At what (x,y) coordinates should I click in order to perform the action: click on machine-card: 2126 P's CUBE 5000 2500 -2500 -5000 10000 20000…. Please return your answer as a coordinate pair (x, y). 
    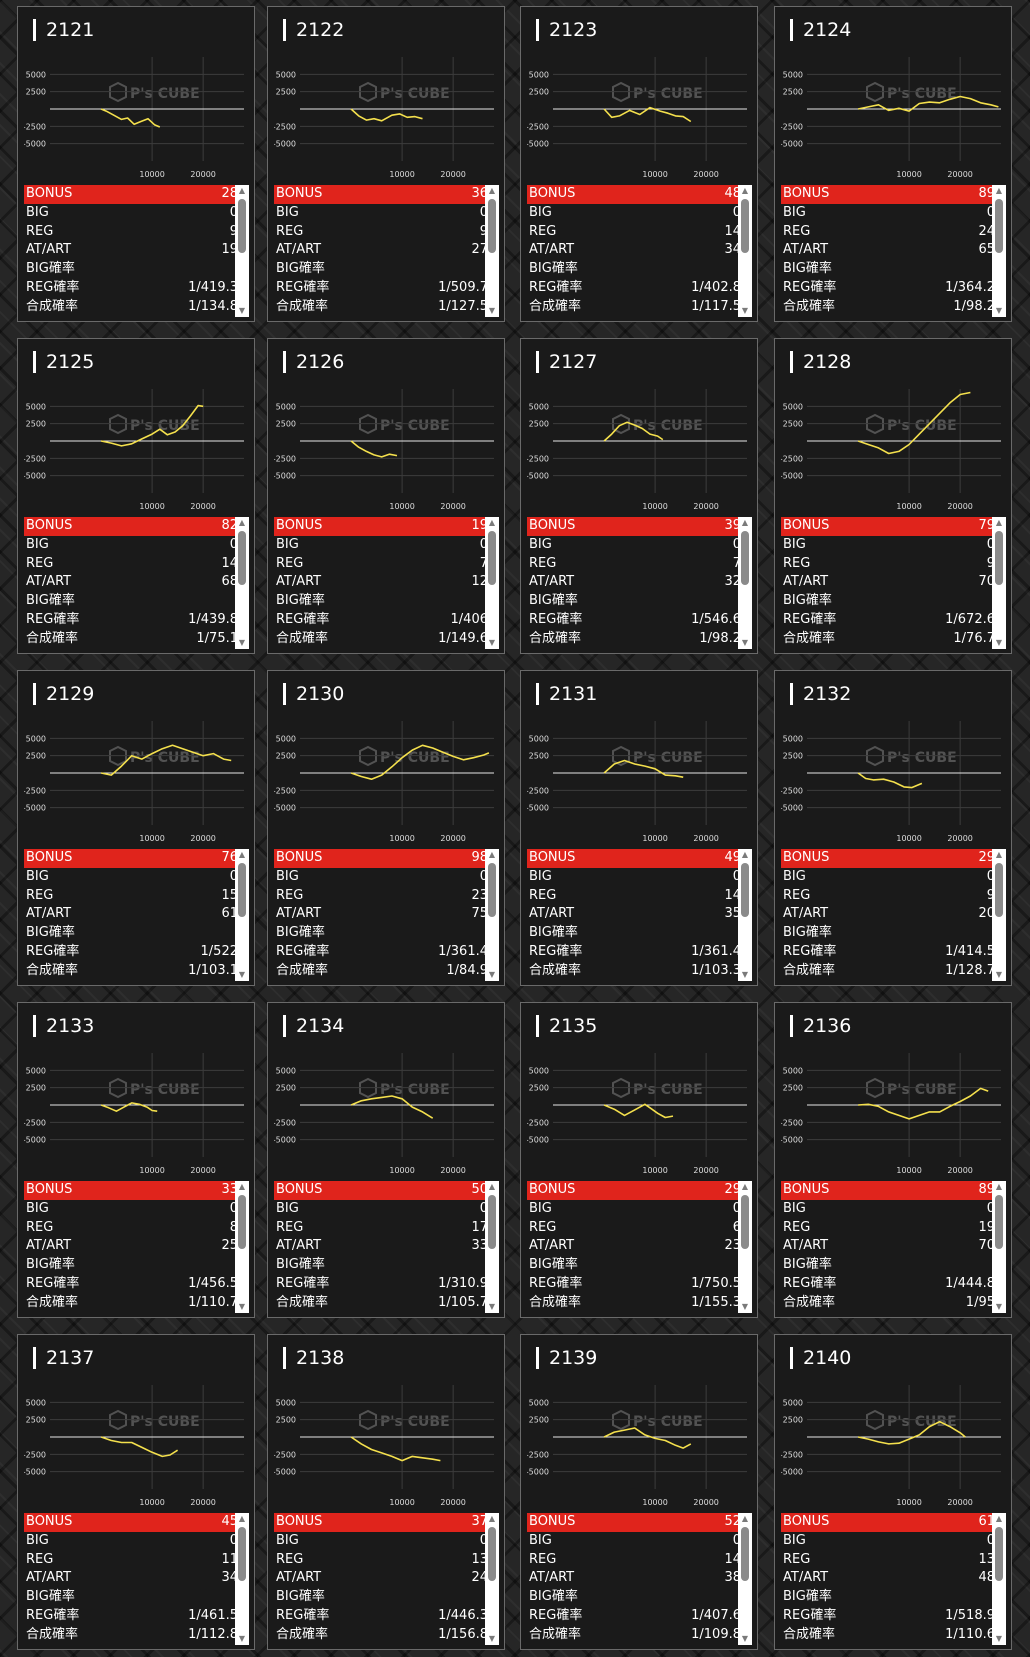
    Looking at the image, I should click on (386, 496).